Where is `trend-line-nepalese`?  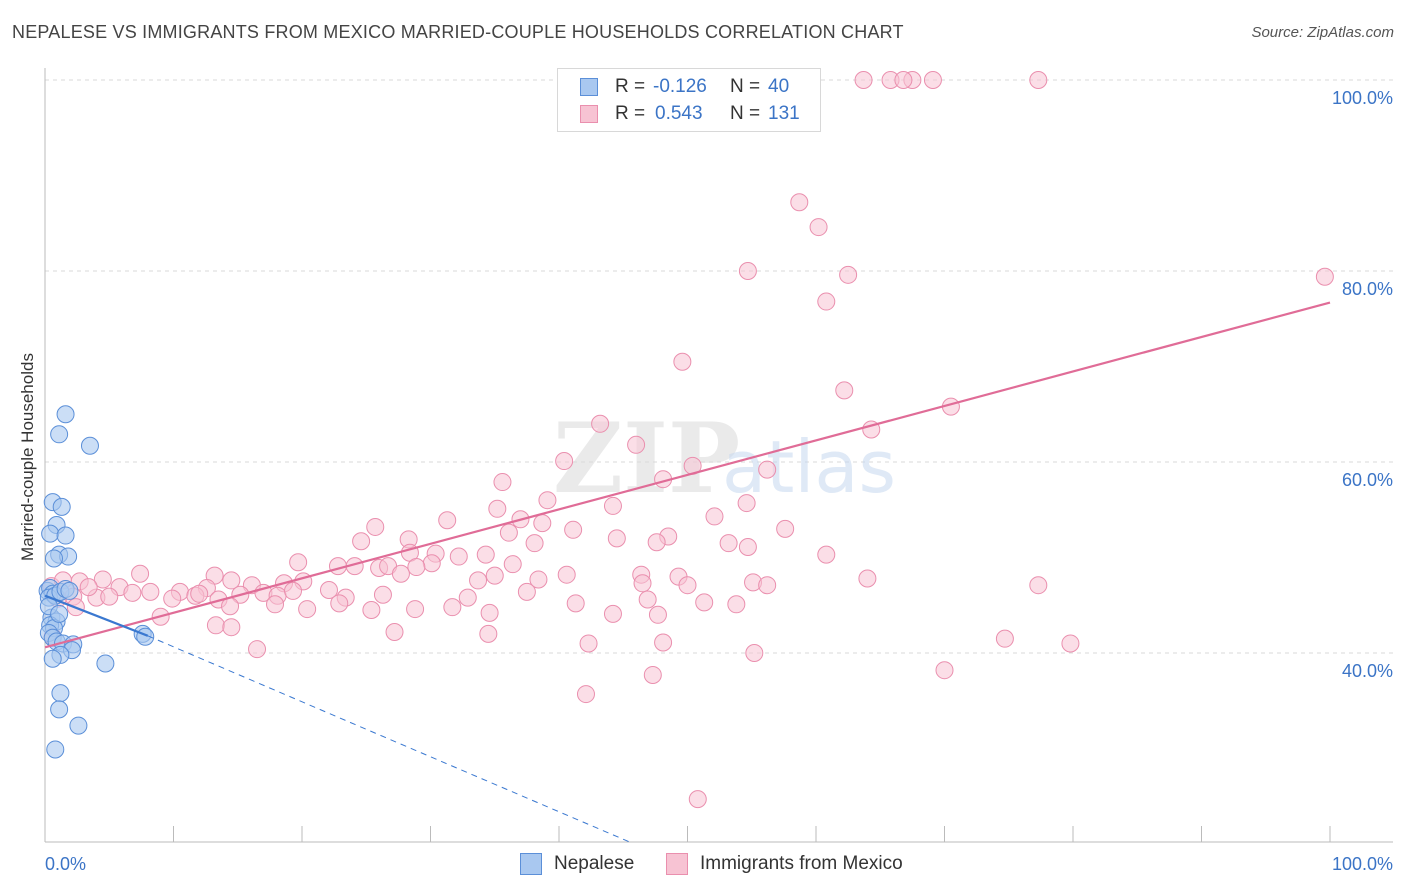 trend-line-nepalese is located at coordinates (96, 615).